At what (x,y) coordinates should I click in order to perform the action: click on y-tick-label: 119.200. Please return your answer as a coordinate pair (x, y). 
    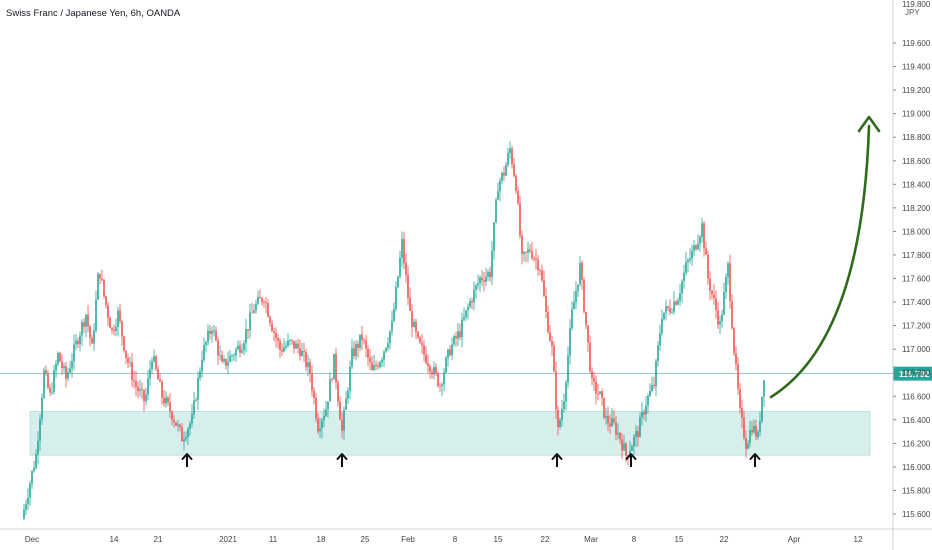
    Looking at the image, I should click on (916, 90).